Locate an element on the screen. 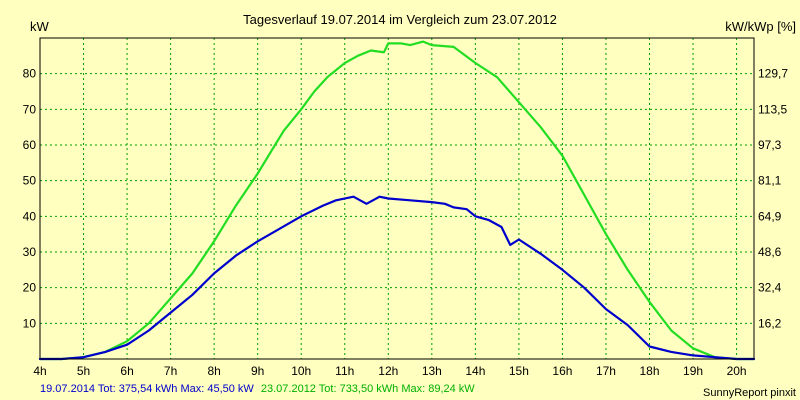 The width and height of the screenshot is (800, 400). x-tick-label: 15h is located at coordinates (519, 371).